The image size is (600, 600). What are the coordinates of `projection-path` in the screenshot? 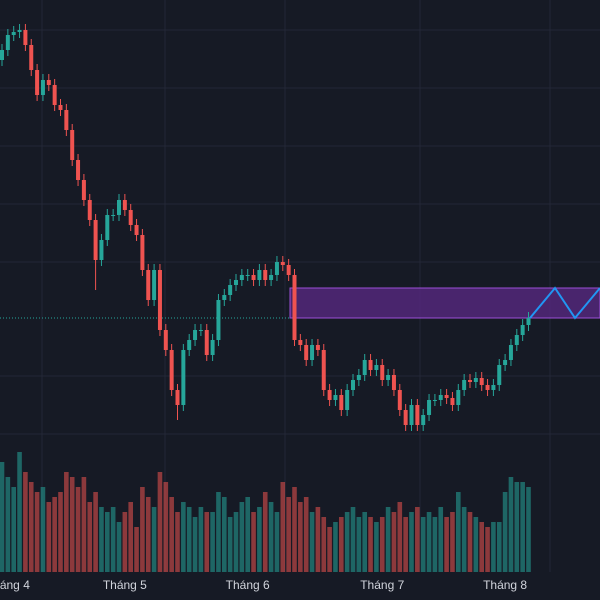 It's located at (564, 303).